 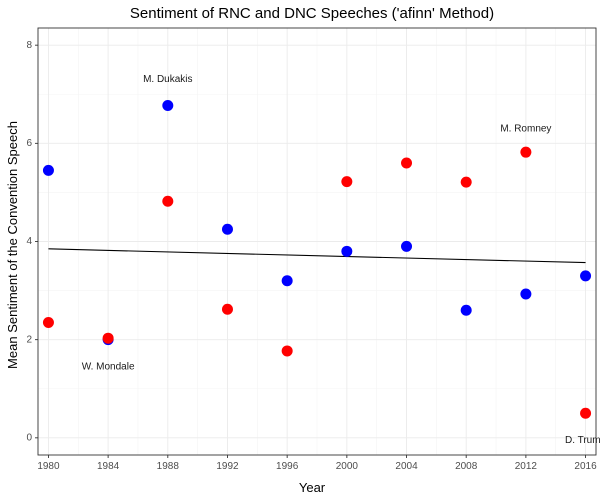 I want to click on annotation-label: W. Mondale, so click(x=108, y=366).